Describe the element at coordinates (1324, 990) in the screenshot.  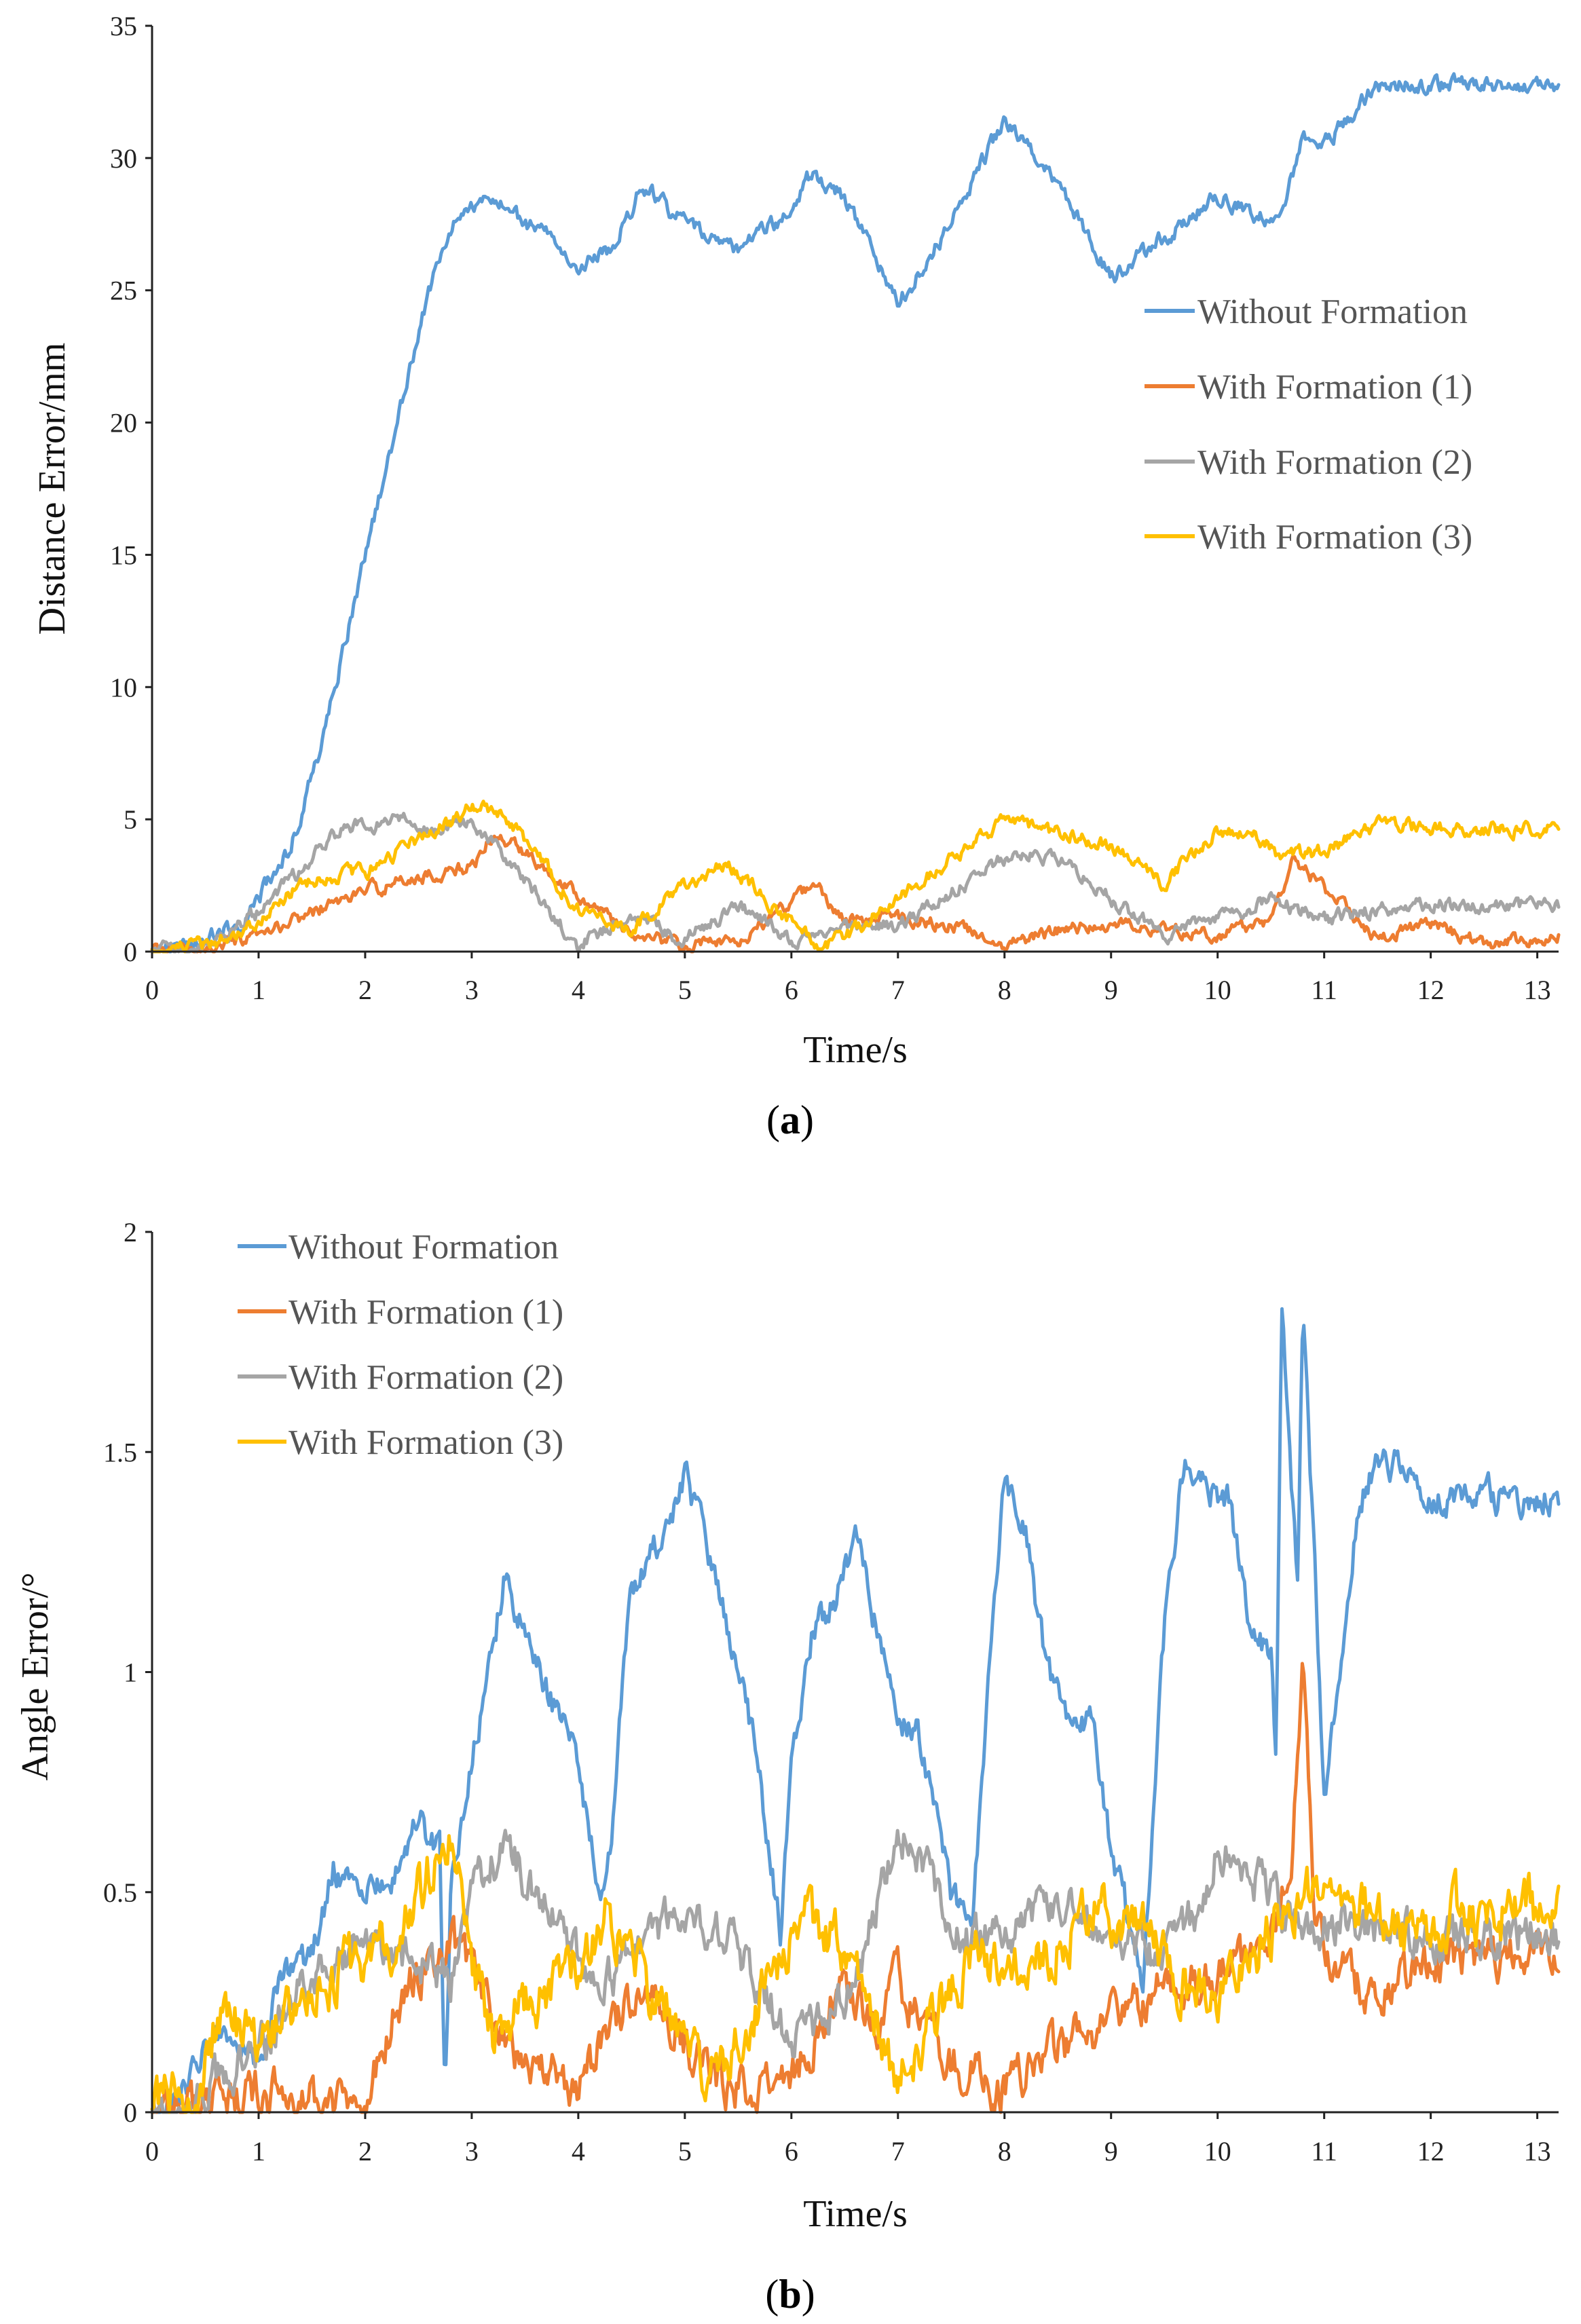
I see `chart-a-x-tick-label: 11` at that location.